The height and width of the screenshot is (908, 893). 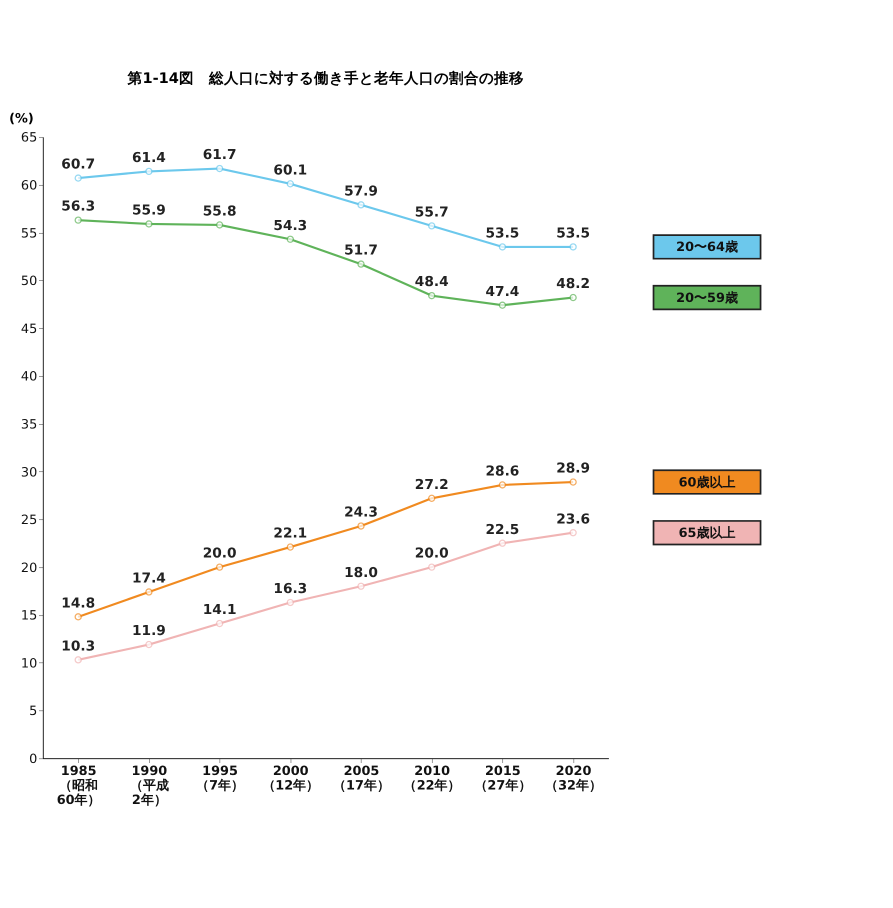 I want to click on y-axis-title: (%), so click(x=21, y=118).